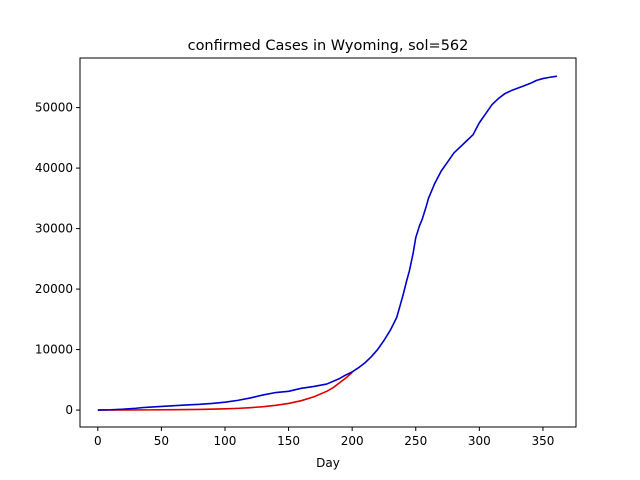 This screenshot has width=640, height=480. Describe the element at coordinates (54, 229) in the screenshot. I see `y-tick-label: 30000` at that location.